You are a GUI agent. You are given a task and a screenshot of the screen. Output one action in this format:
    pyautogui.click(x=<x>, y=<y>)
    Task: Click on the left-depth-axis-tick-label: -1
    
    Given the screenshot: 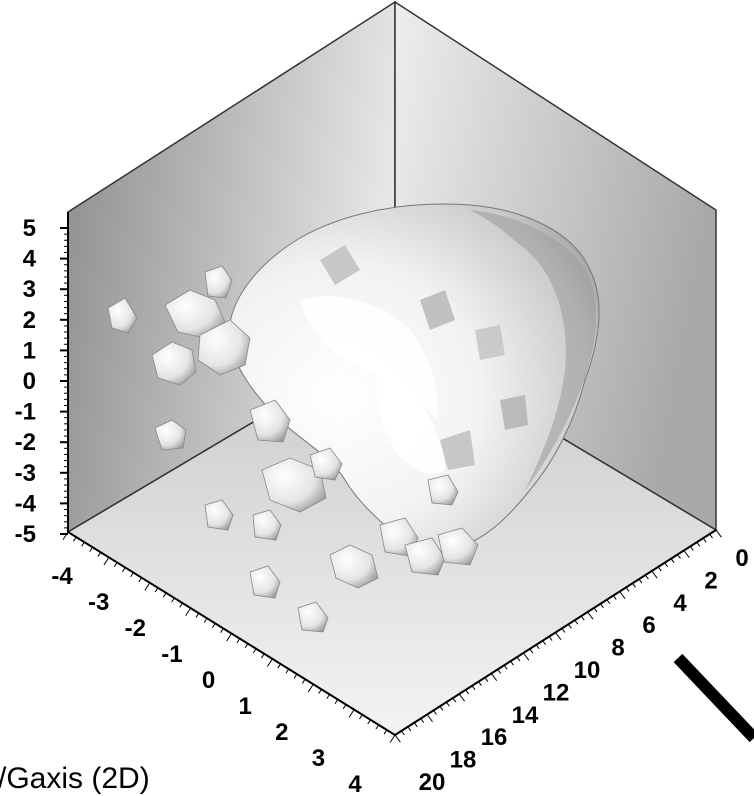 What is the action you would take?
    pyautogui.click(x=171, y=654)
    